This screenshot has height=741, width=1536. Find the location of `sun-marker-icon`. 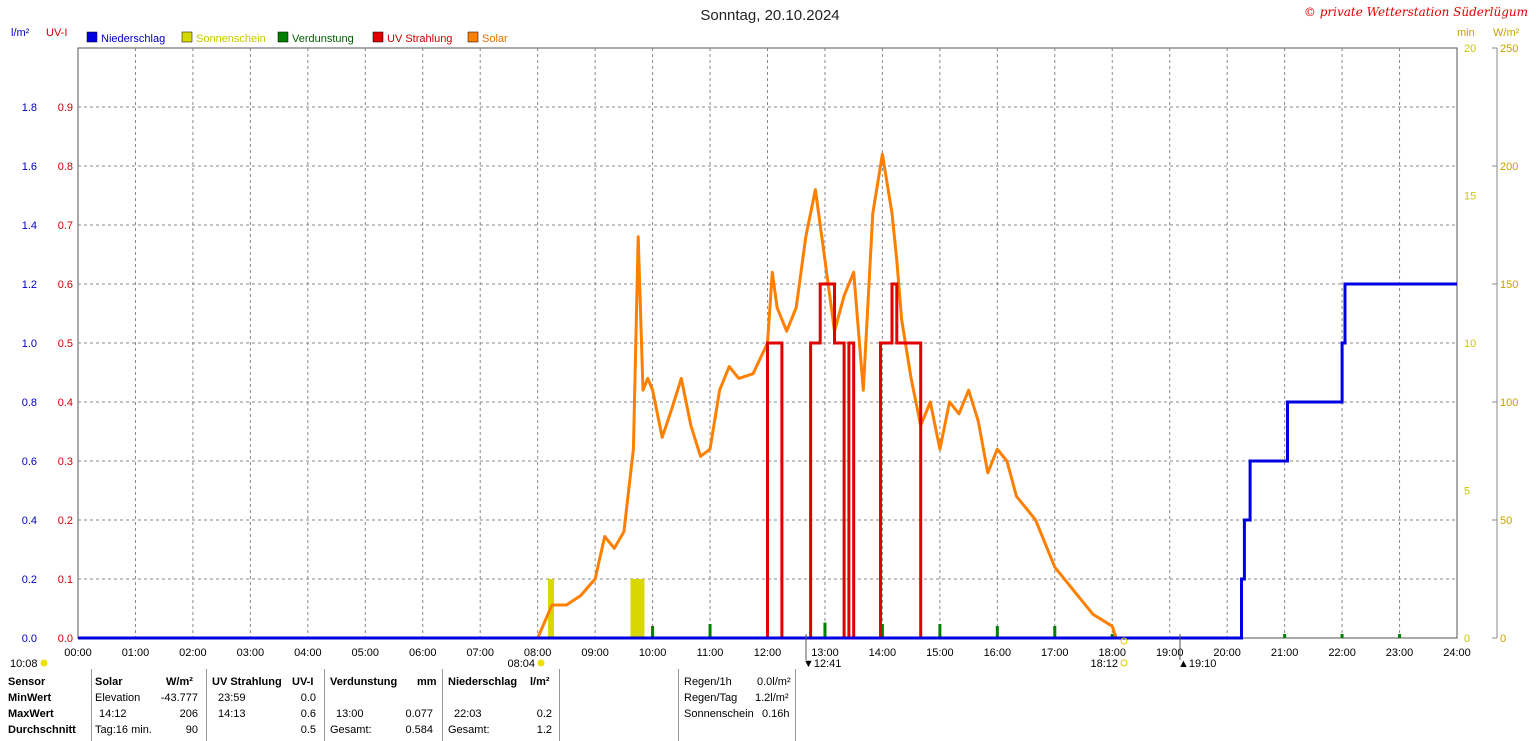

sun-marker-icon is located at coordinates (1124, 641).